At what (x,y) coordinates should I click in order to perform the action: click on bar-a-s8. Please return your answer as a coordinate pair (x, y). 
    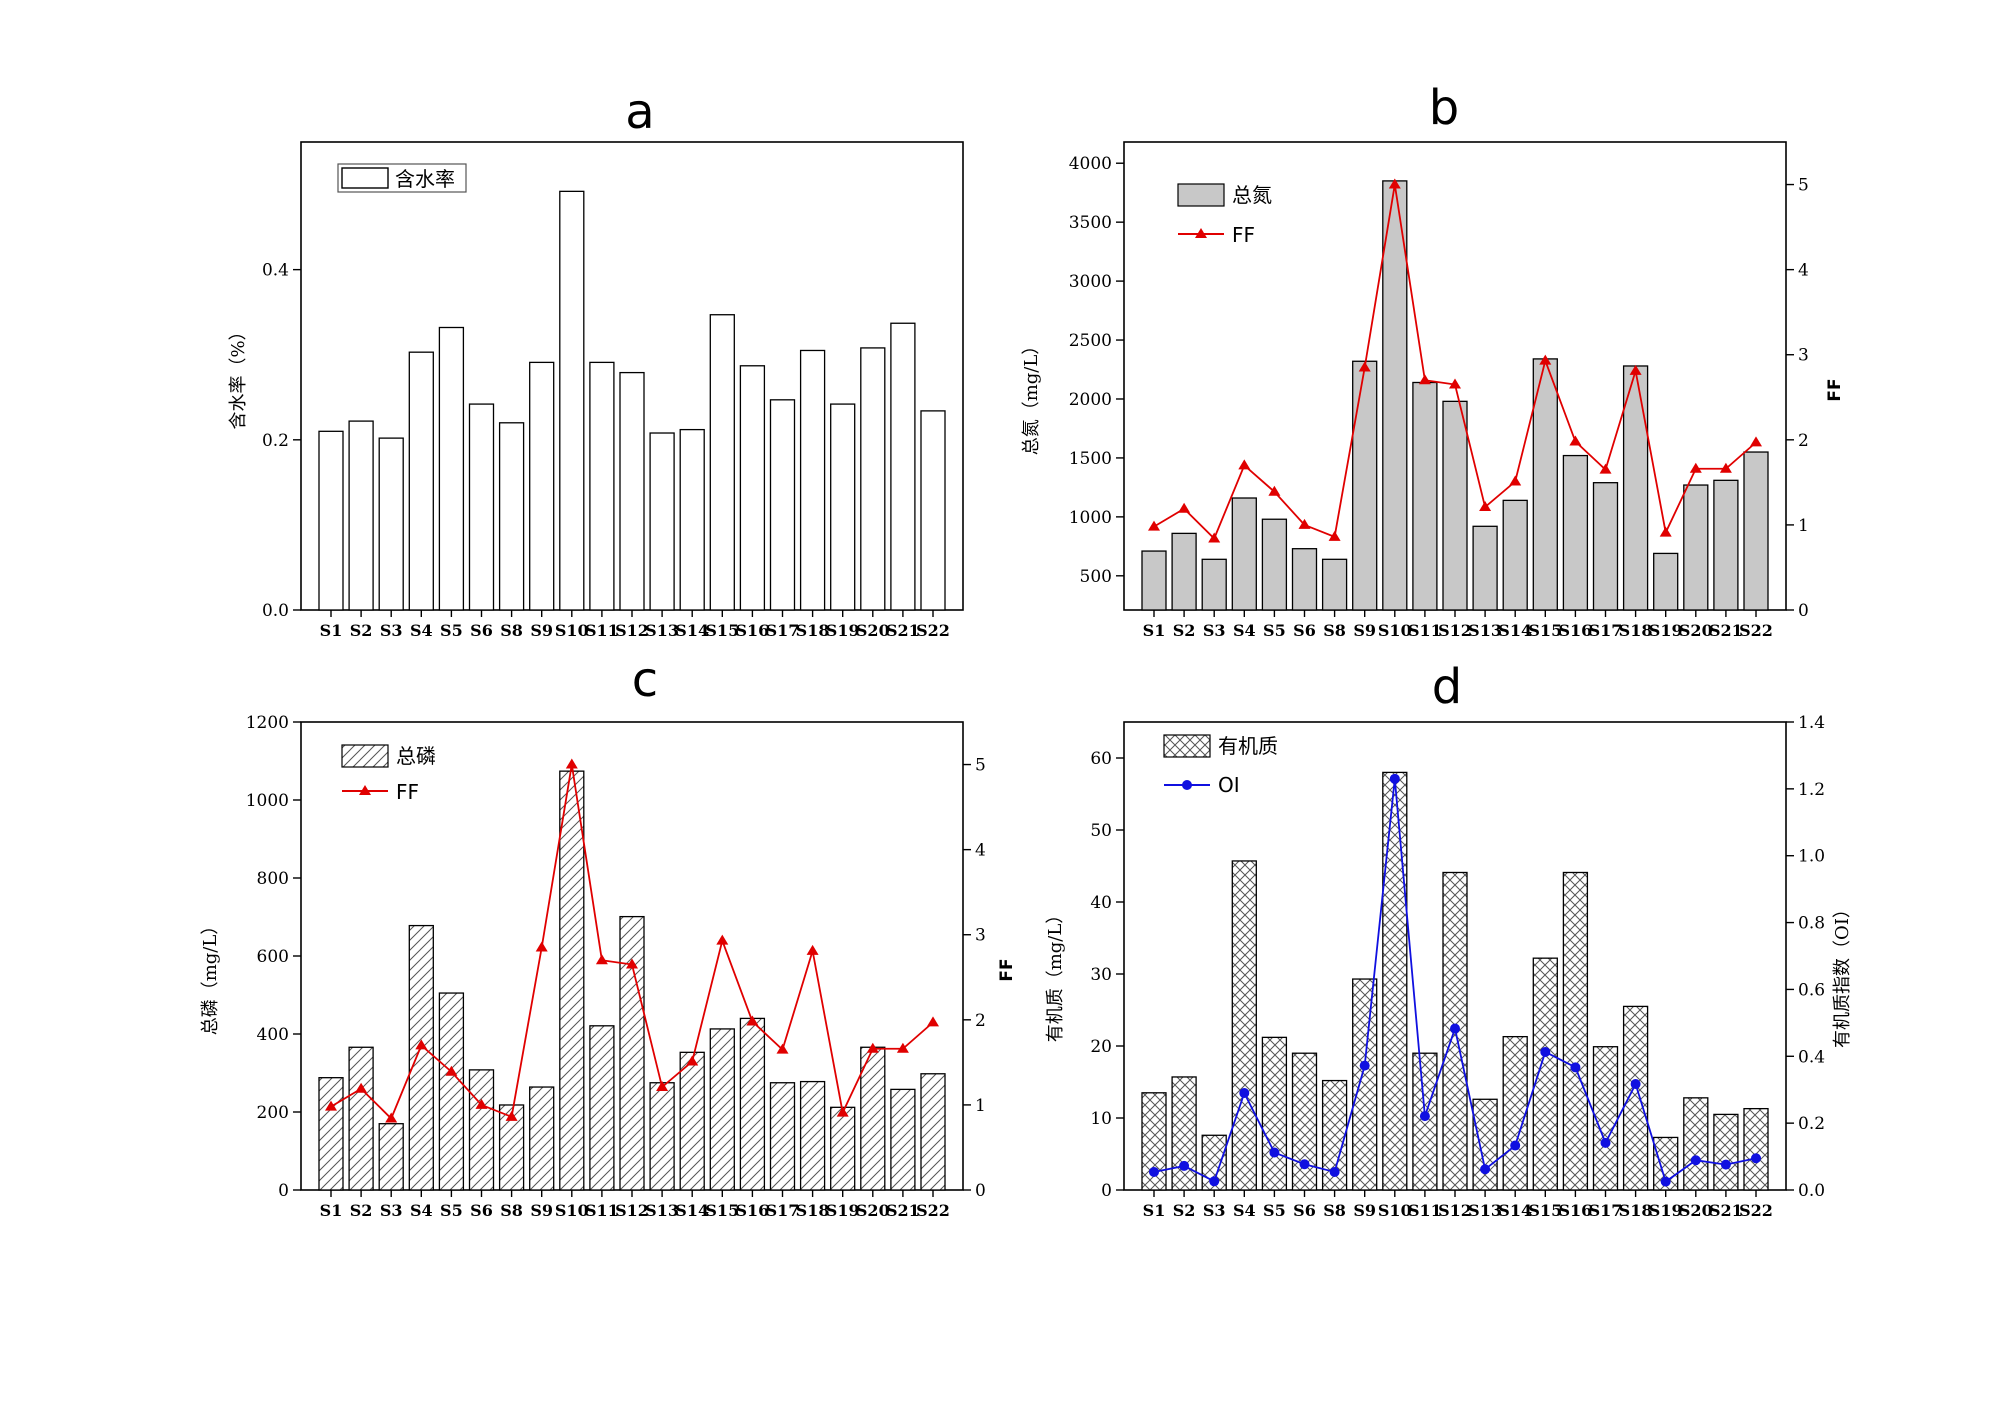
    Looking at the image, I should click on (511, 516).